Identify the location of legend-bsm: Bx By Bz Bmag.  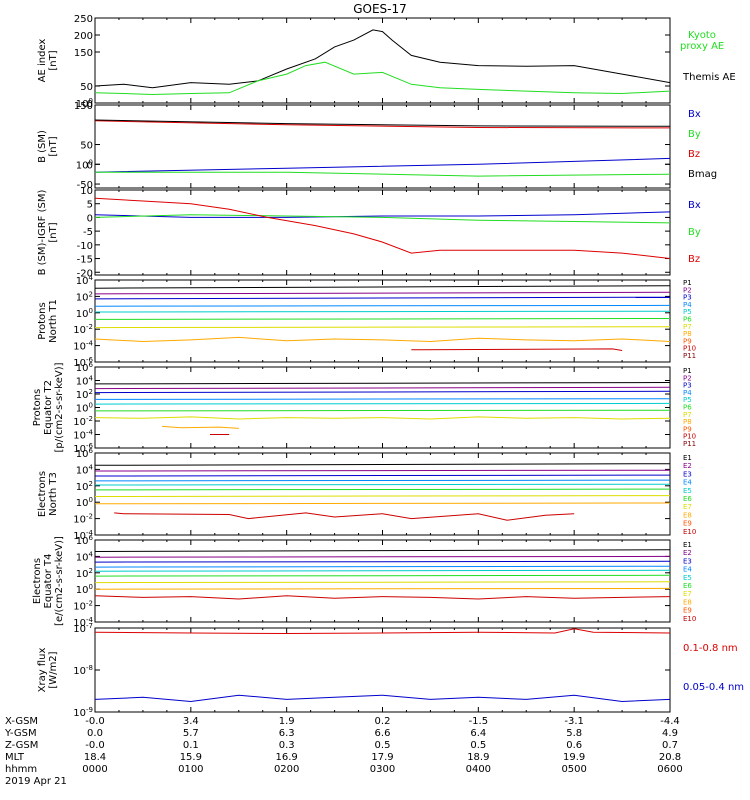
(702, 144).